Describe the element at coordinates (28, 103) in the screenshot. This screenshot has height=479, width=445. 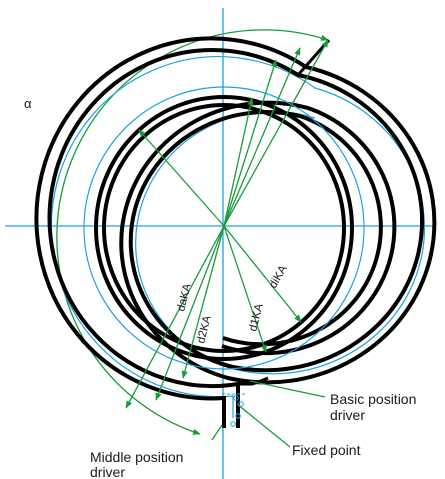
I see `angle-alpha-label: α` at that location.